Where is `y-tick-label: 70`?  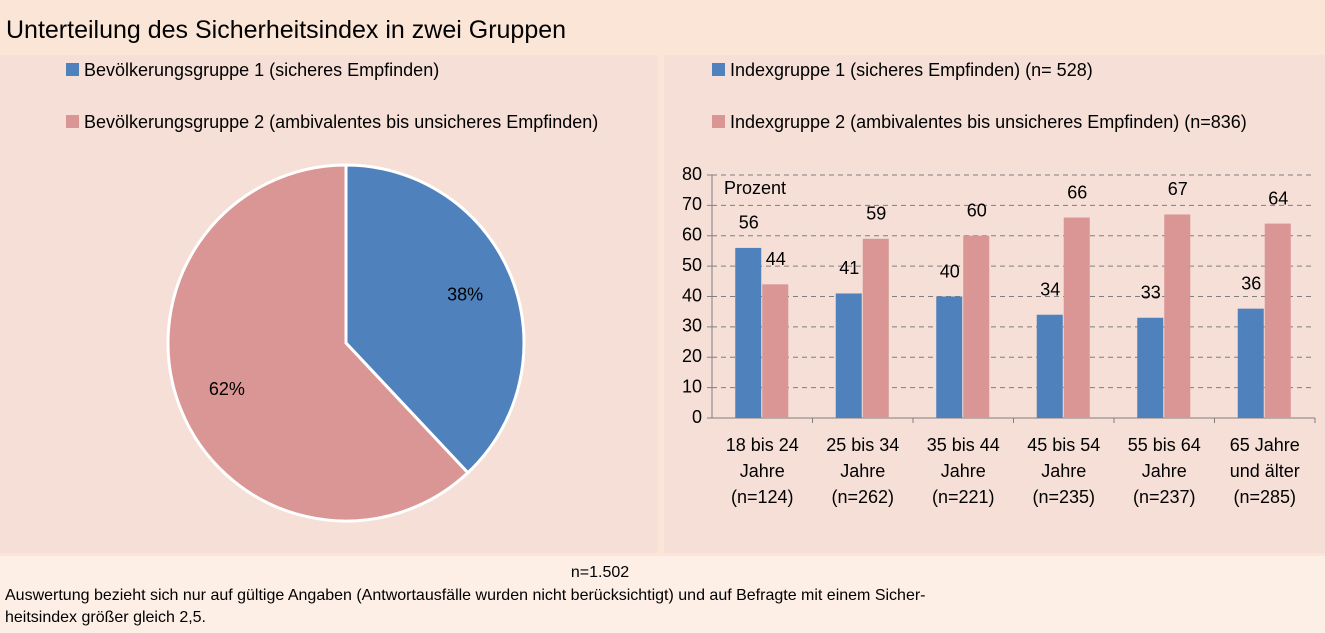 y-tick-label: 70 is located at coordinates (692, 204).